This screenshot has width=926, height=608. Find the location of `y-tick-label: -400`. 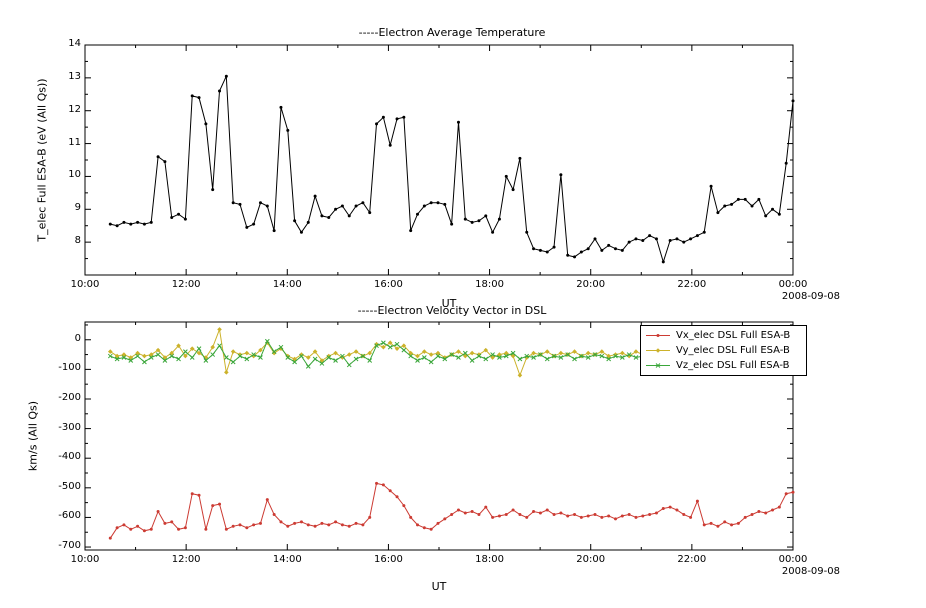

y-tick-label: -400 is located at coordinates (69, 457).